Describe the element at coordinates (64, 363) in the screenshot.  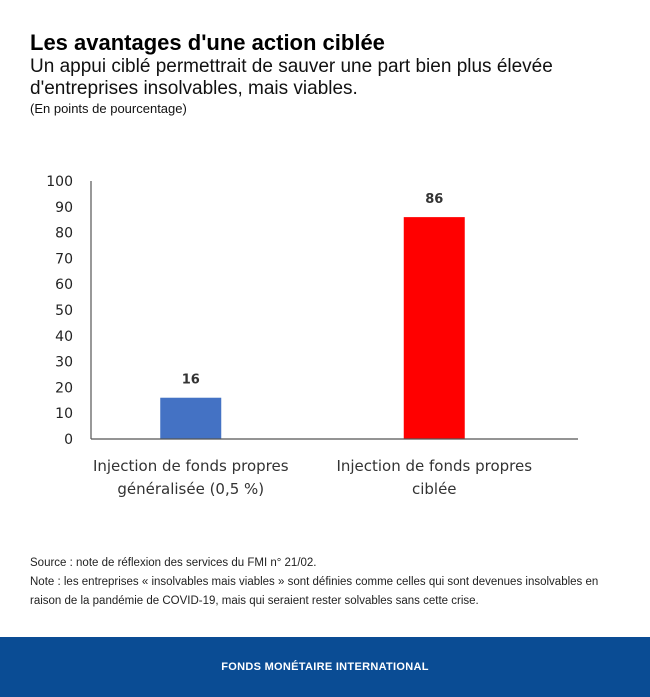
I see `y-tick-label: 30` at that location.